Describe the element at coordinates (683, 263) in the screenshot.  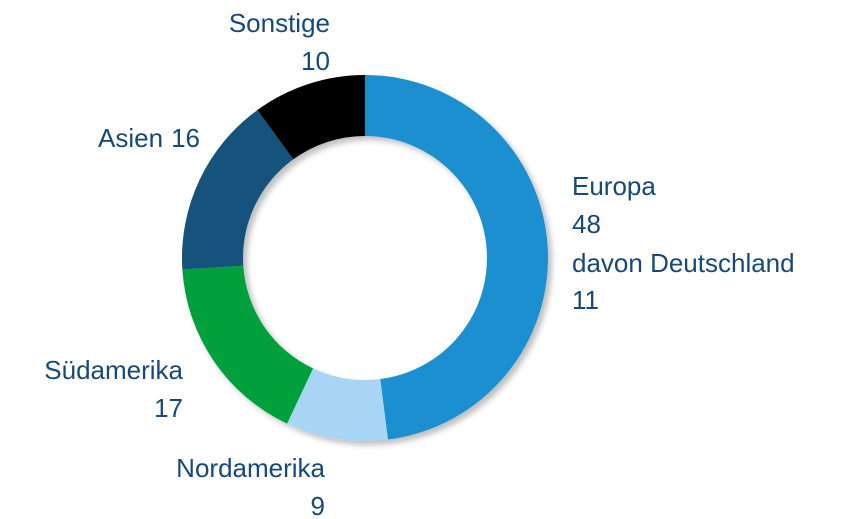
I see `annotation-label: davon Deutschland` at that location.